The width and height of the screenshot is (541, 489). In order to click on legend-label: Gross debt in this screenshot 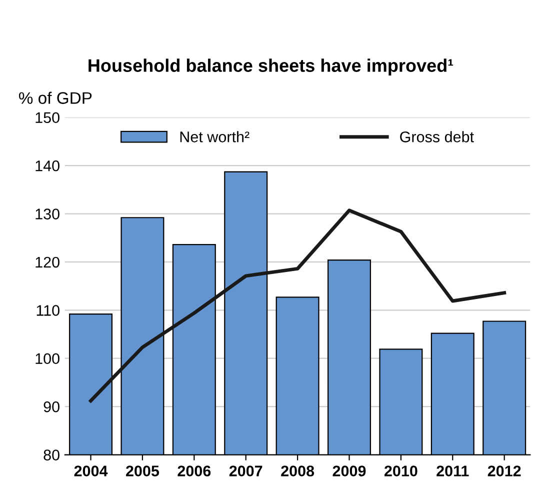, I will do `click(437, 136)`.